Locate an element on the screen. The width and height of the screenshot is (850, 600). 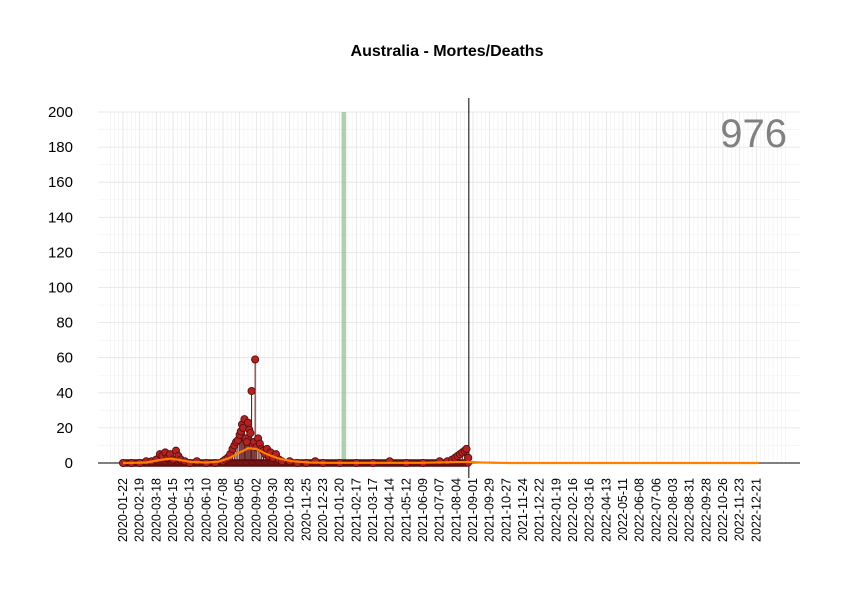
y-tick-label: 200 is located at coordinates (60, 112).